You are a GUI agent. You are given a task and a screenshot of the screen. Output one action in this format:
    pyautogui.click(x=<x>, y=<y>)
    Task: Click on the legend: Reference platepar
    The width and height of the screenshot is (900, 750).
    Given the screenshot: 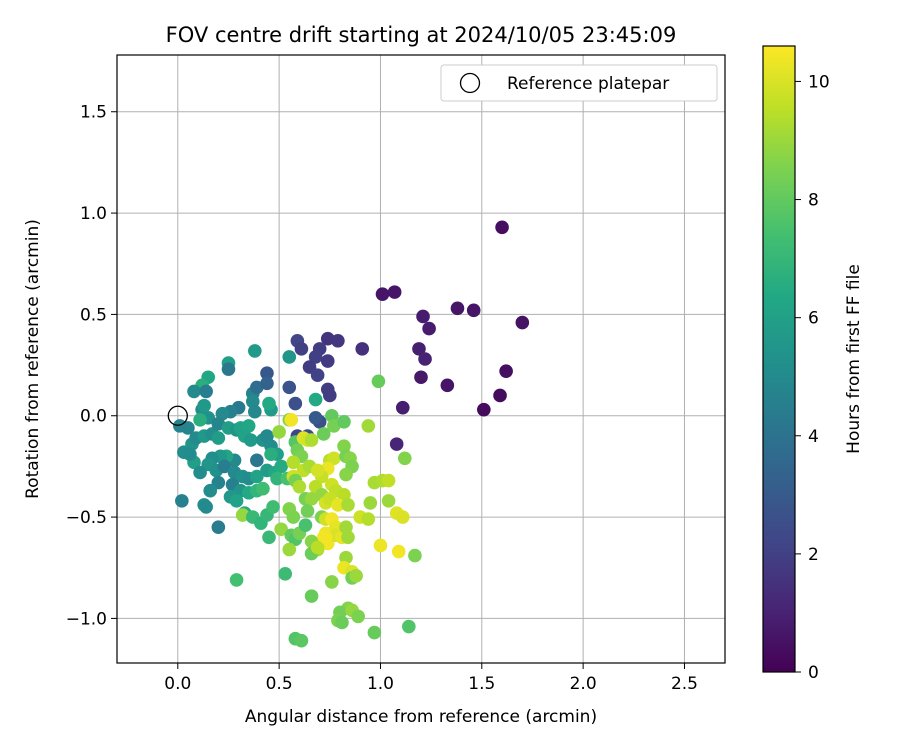 What is the action you would take?
    pyautogui.click(x=579, y=83)
    